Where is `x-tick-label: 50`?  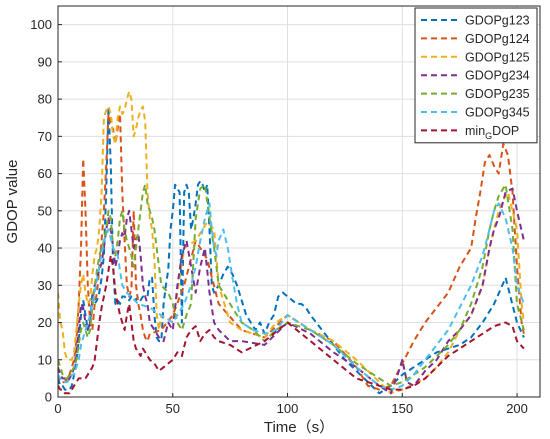
x-tick-label: 50 is located at coordinates (173, 408).